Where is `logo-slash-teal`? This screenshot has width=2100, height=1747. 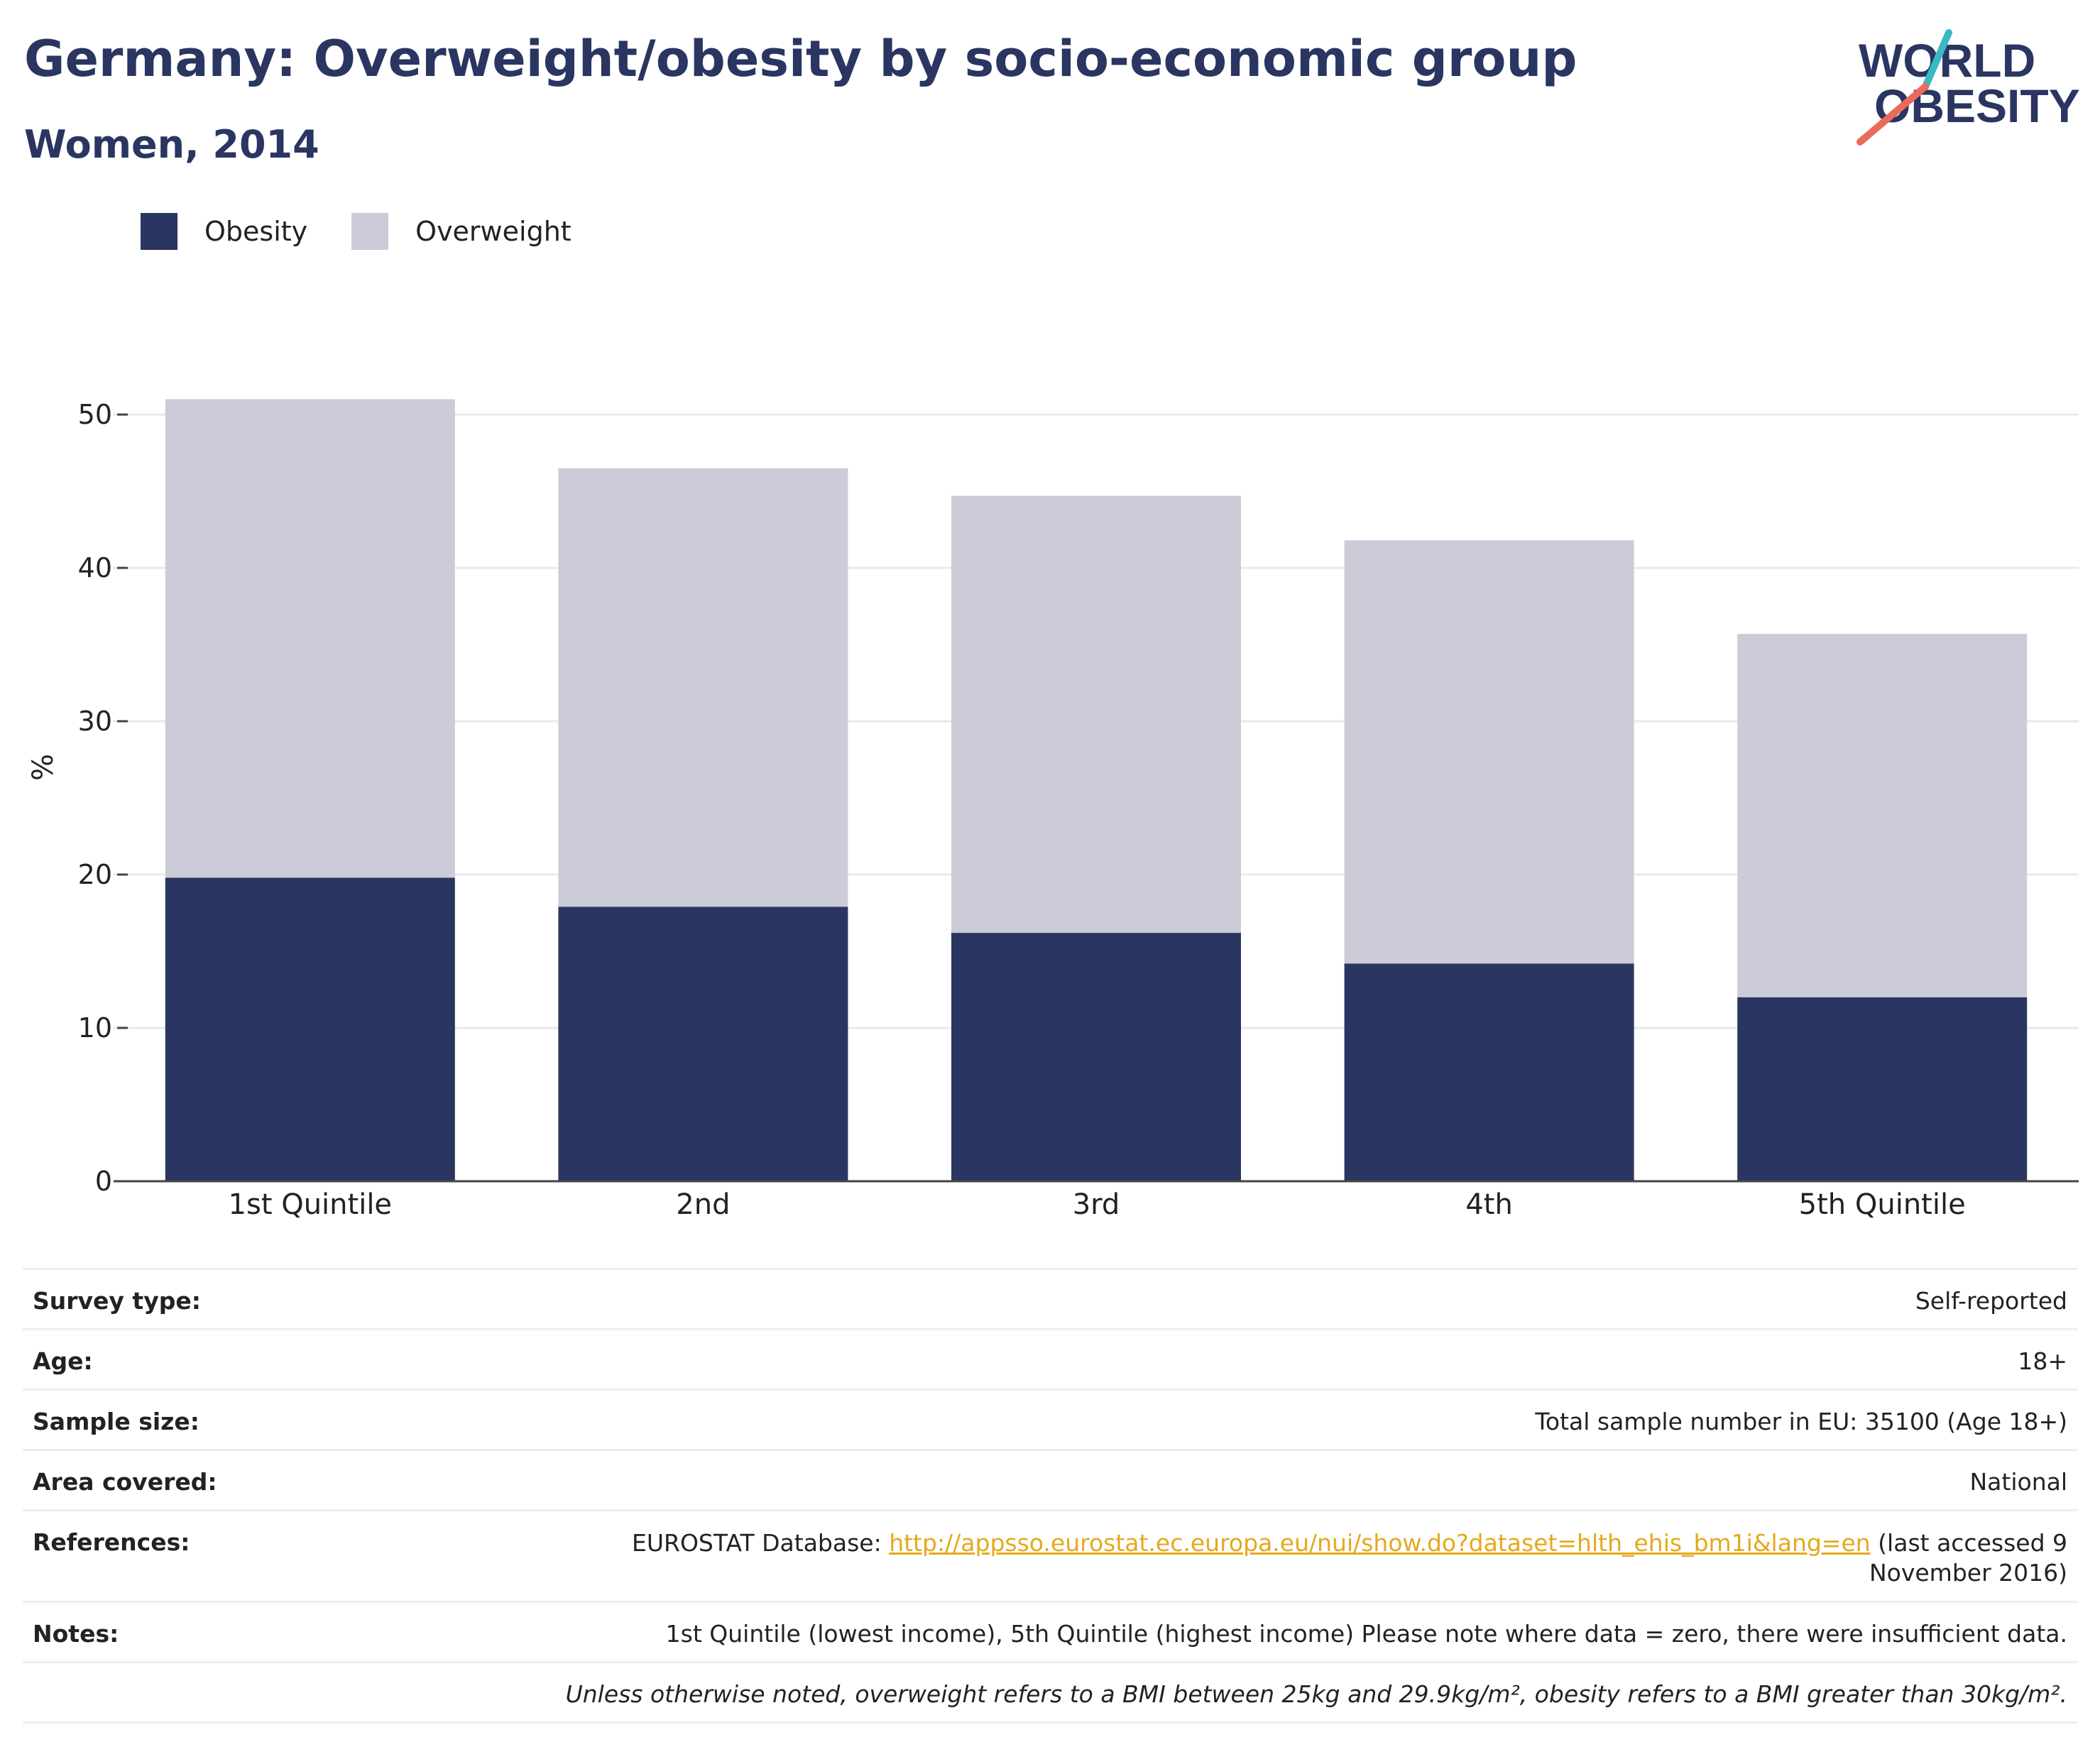
logo-slash-teal is located at coordinates (1937, 59).